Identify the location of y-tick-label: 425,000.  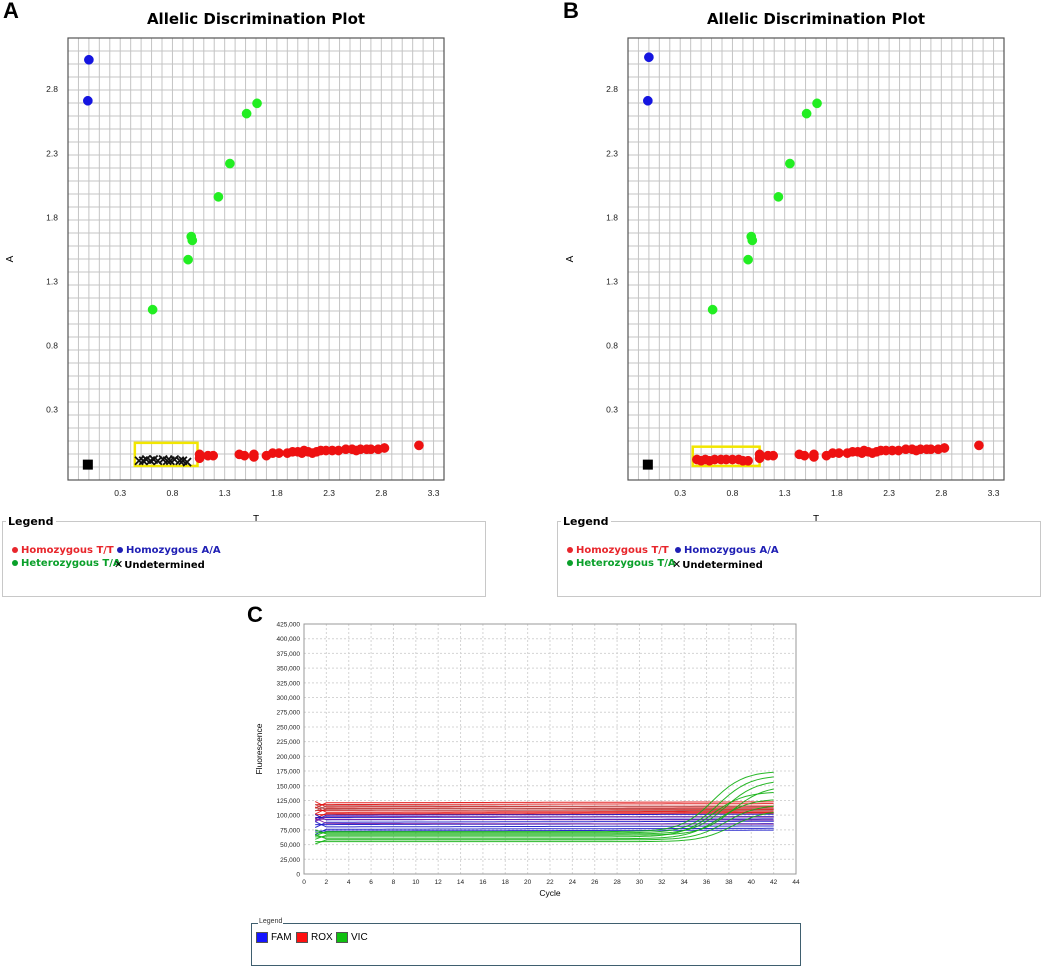
(289, 625).